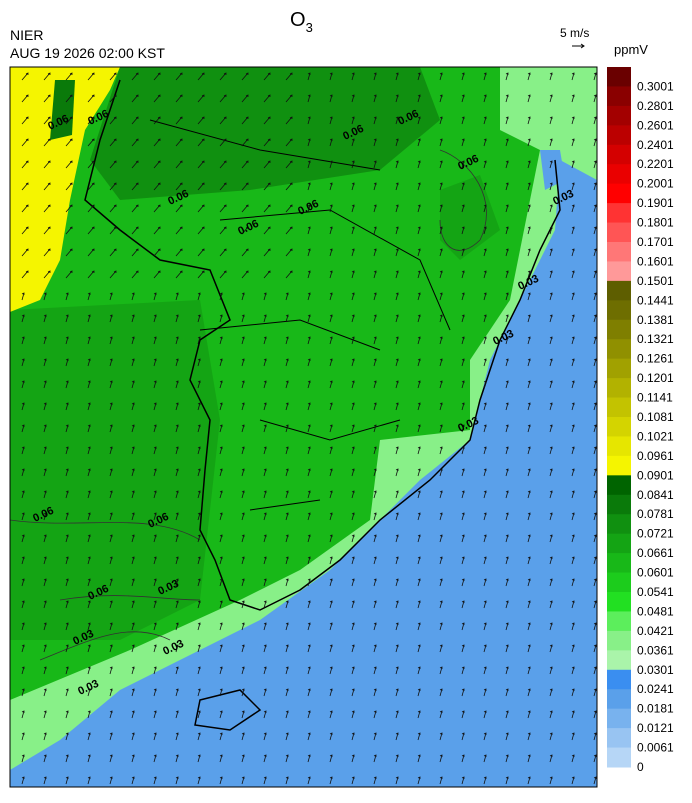  Describe the element at coordinates (87, 53) in the screenshot. I see `datetime: AUG 19 2026 02:00 KST` at that location.